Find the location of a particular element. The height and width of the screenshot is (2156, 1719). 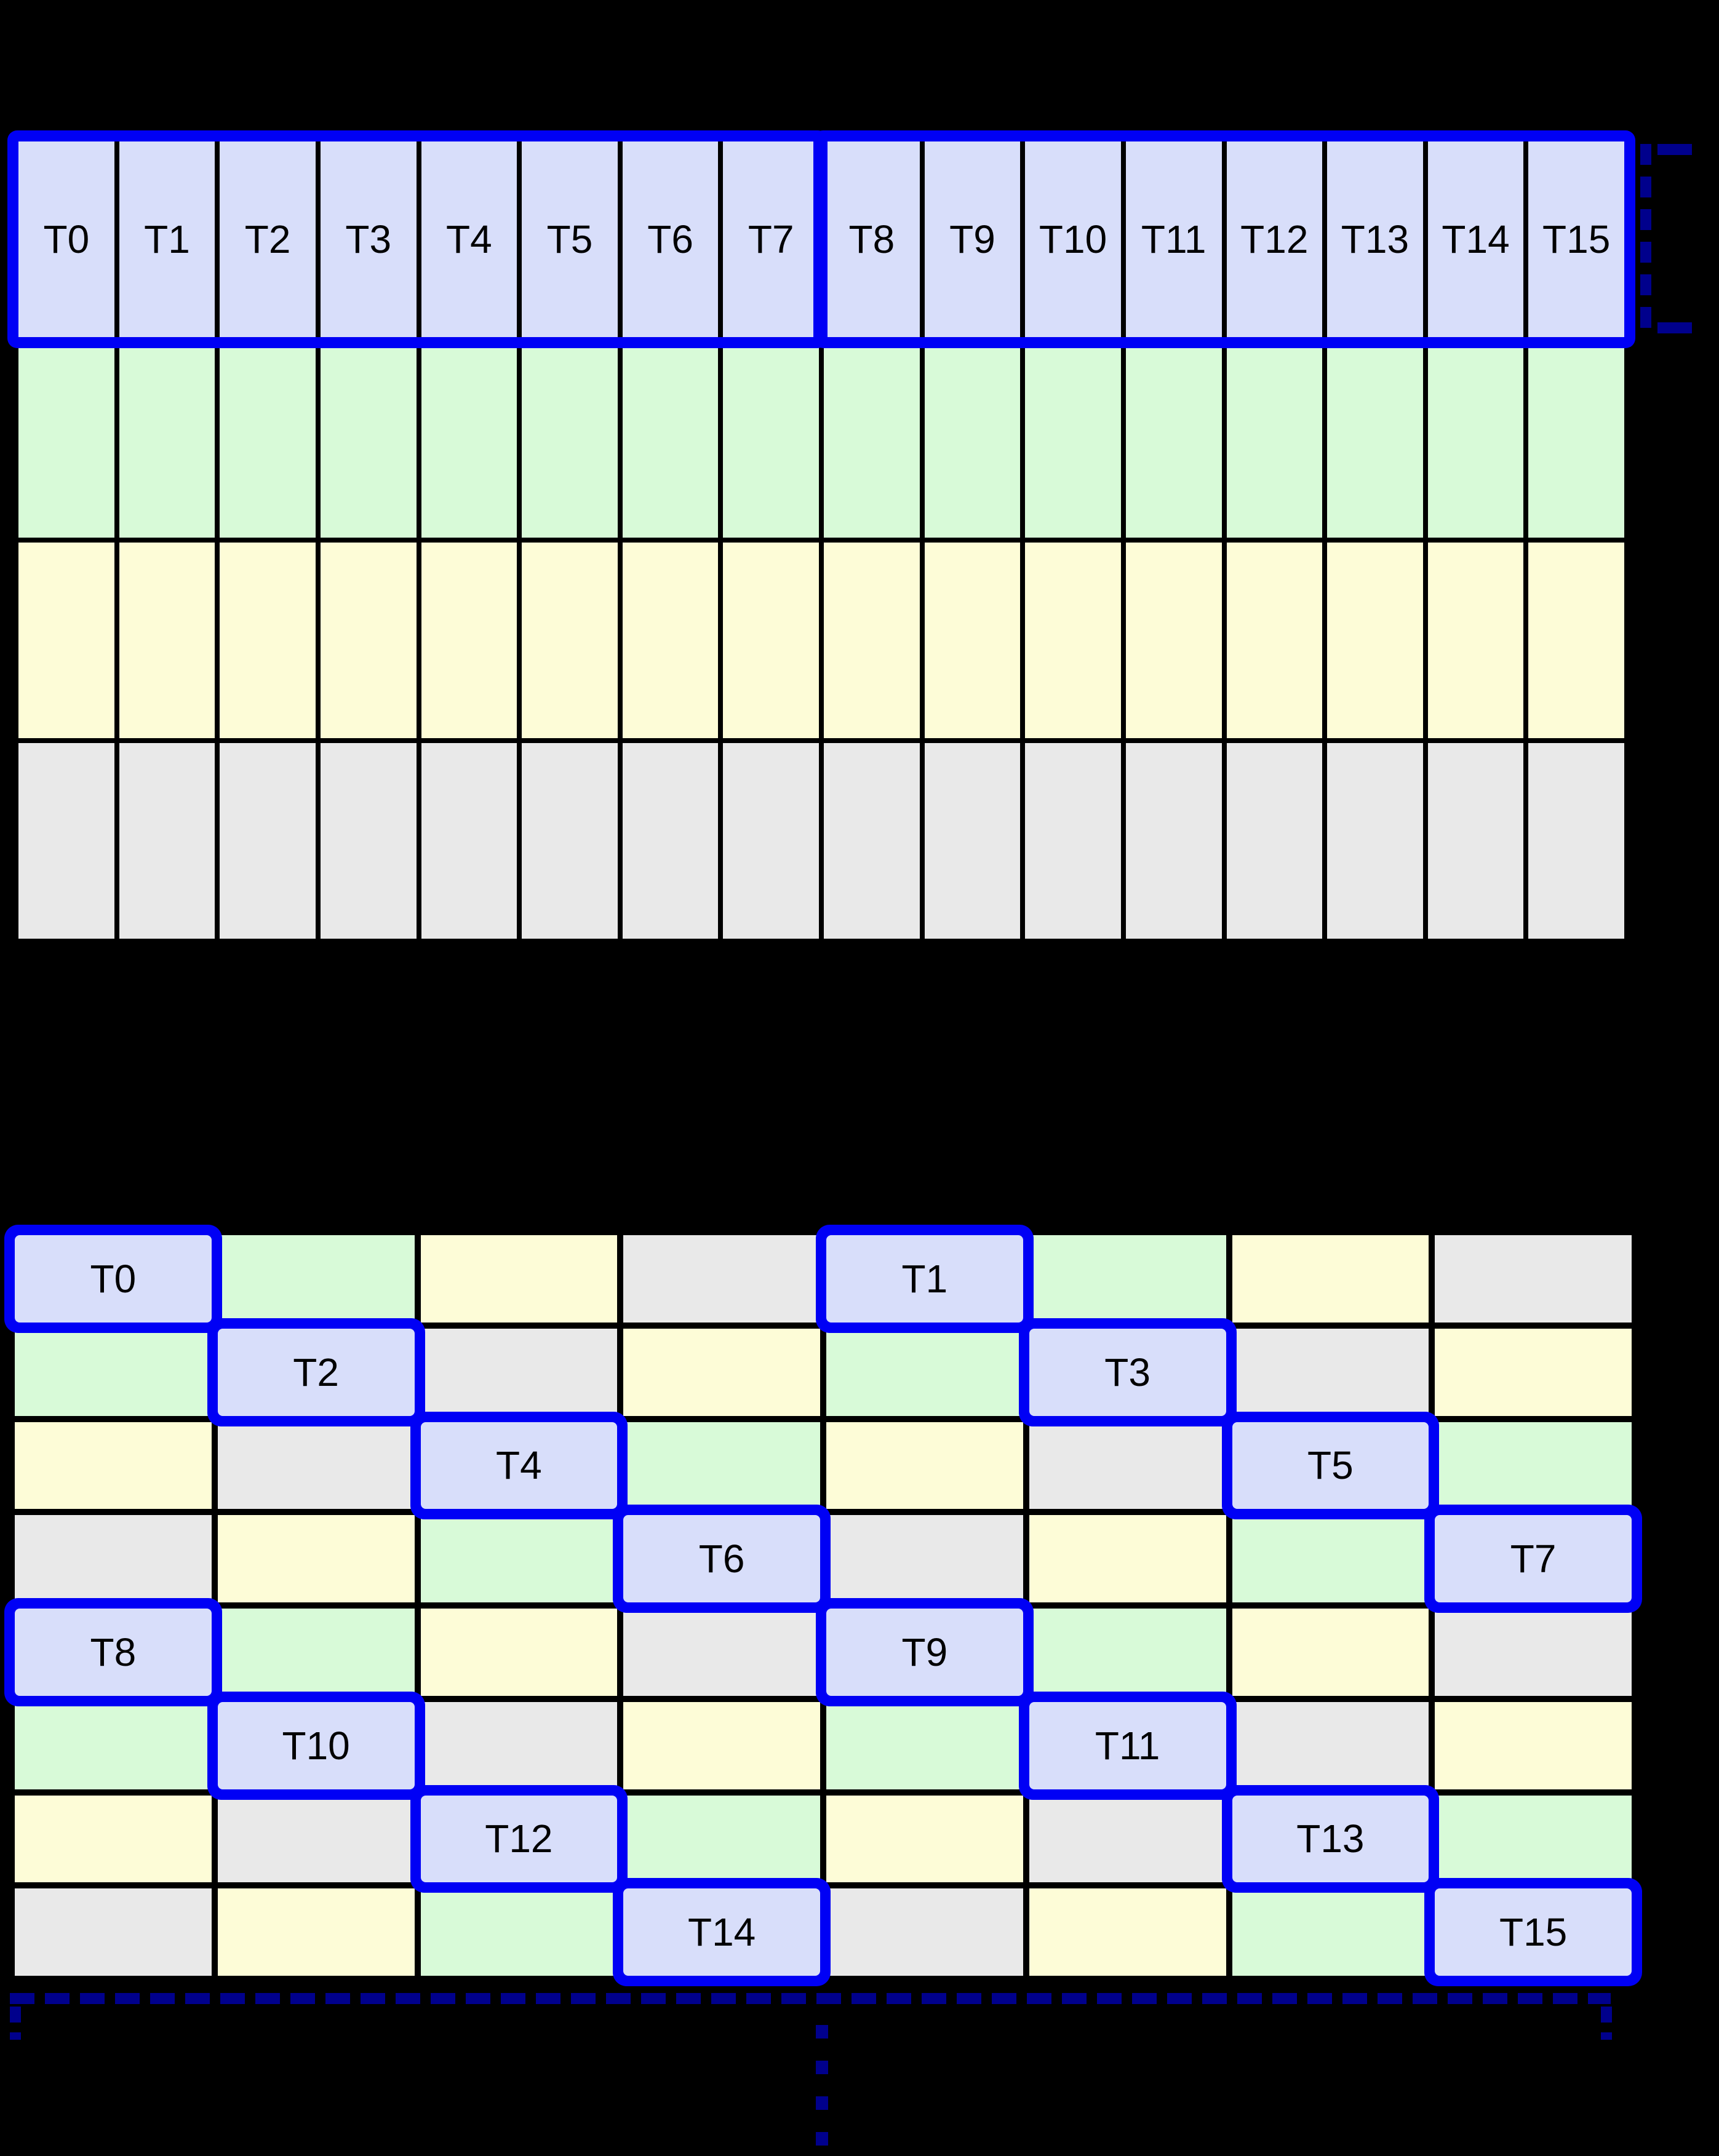

thread-label: T10 is located at coordinates (1073, 239).